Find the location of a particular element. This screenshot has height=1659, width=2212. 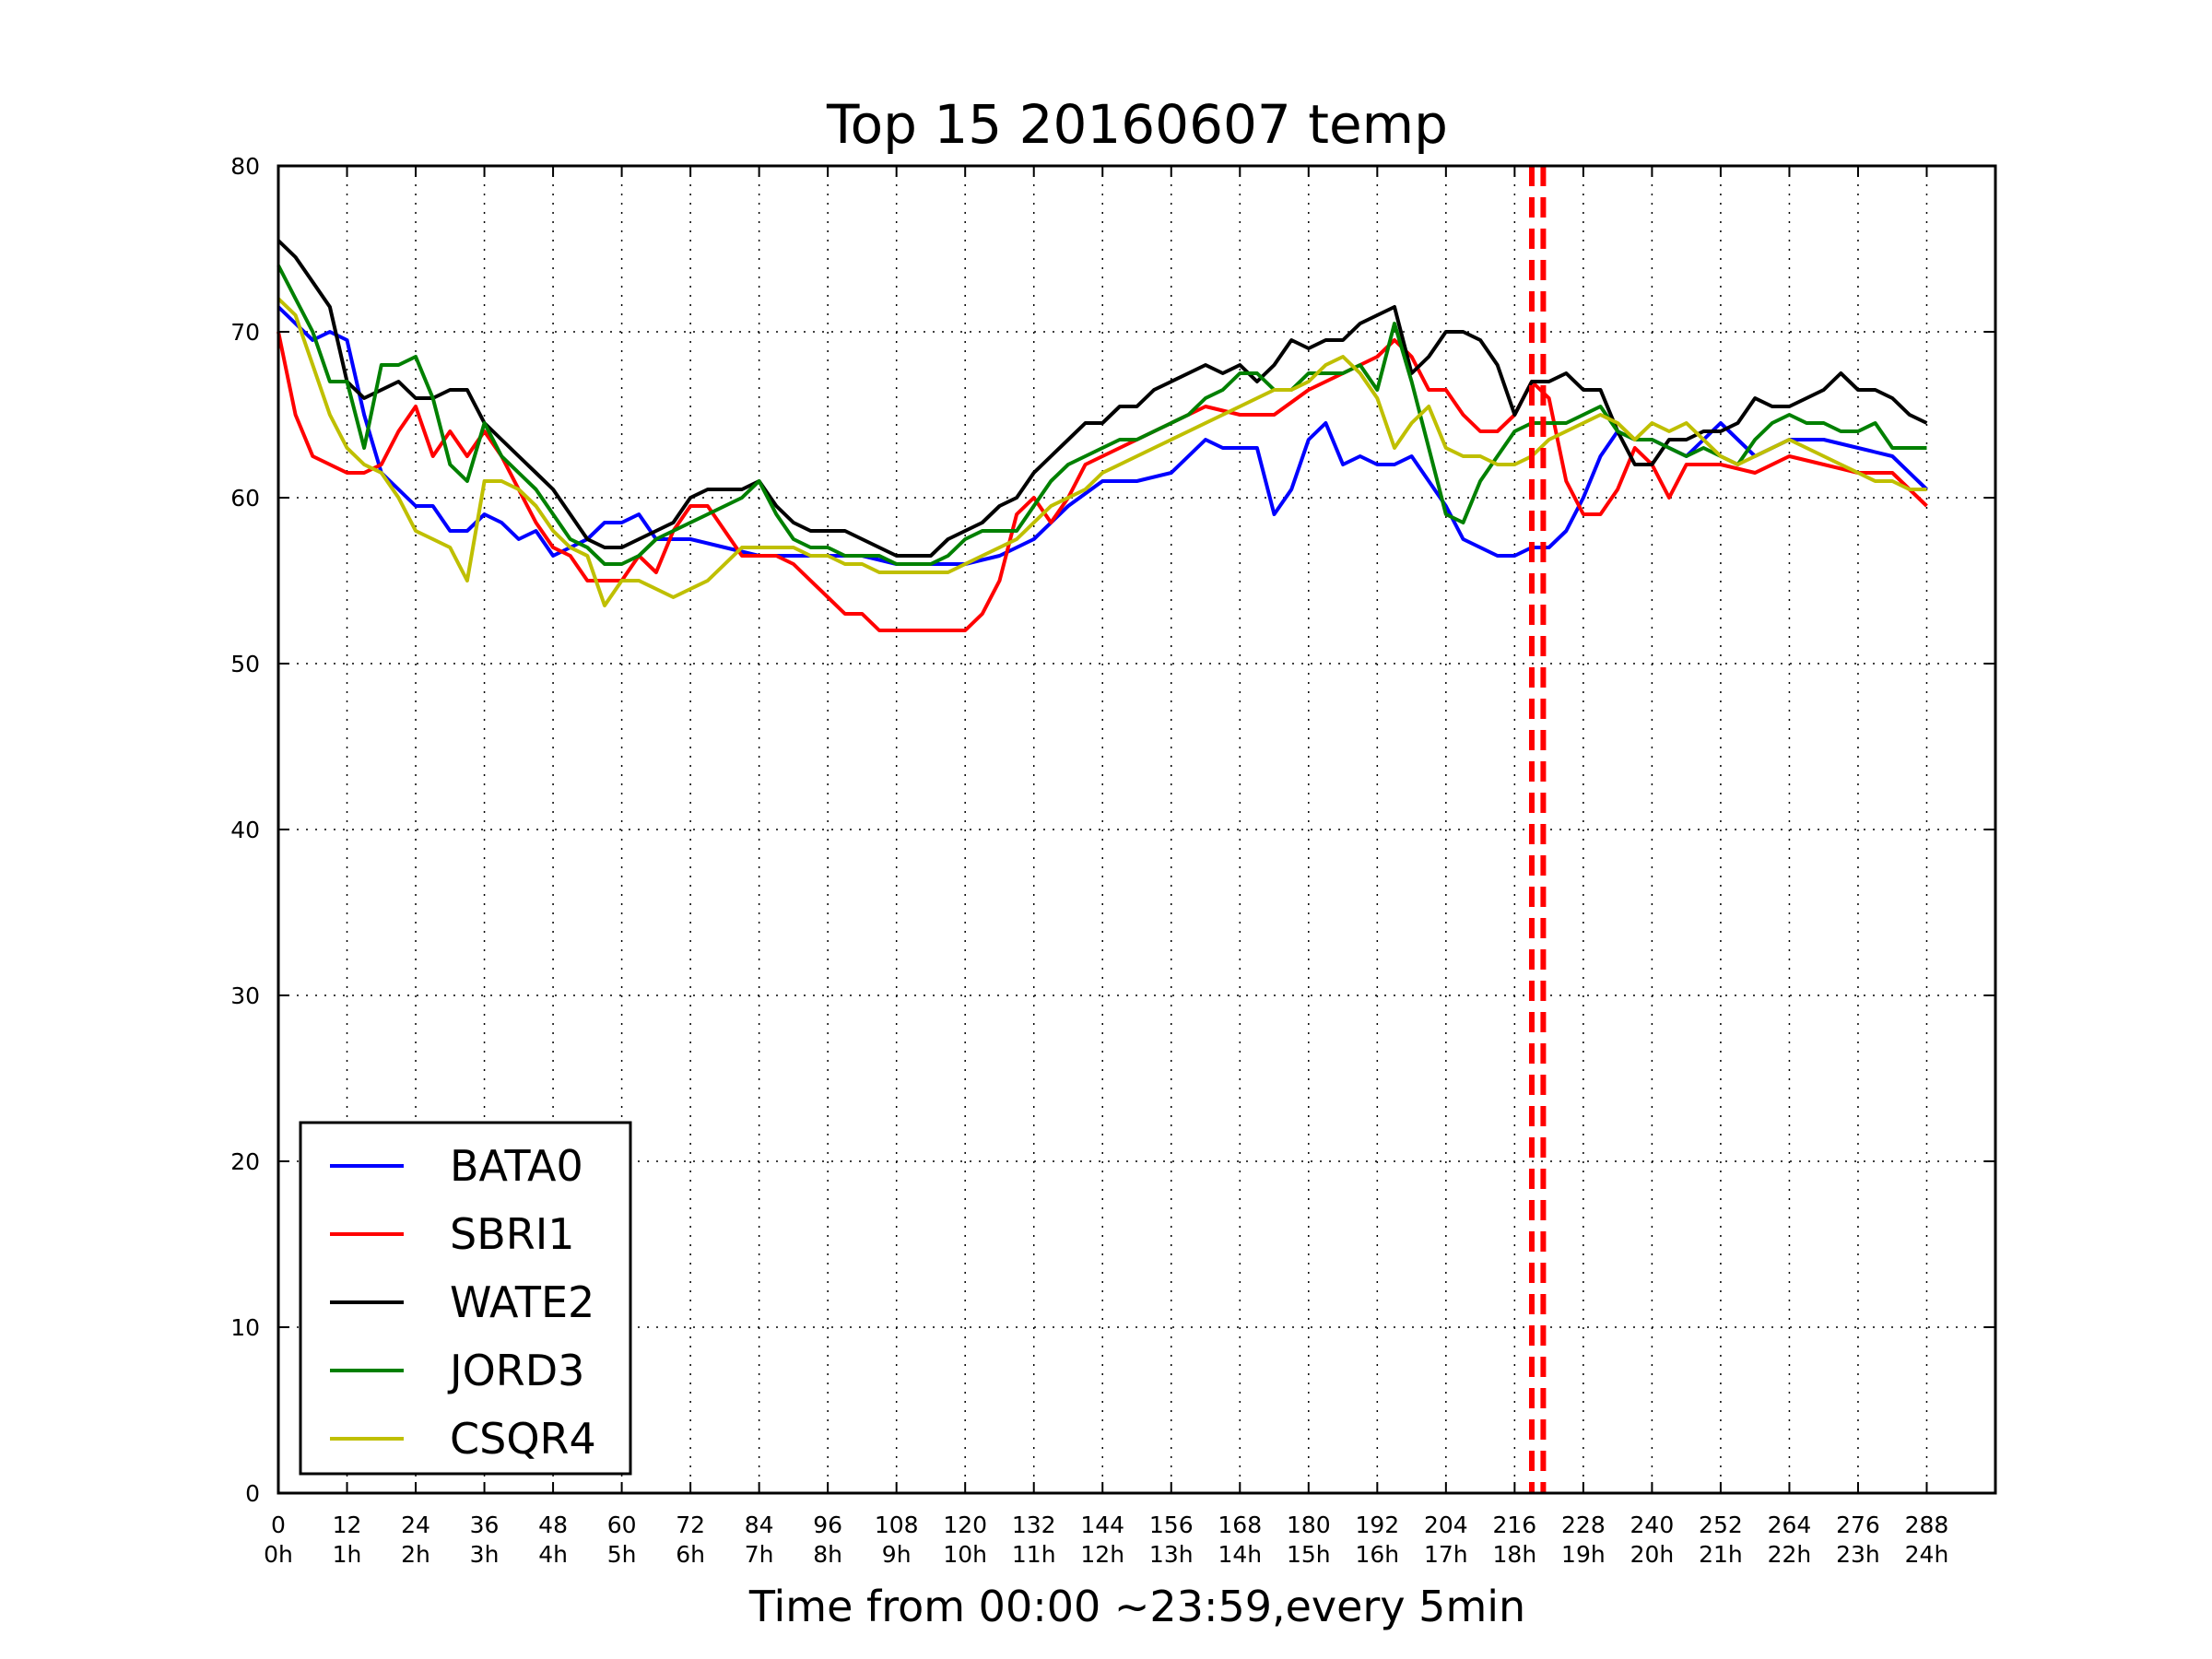

x-tick-label-hour: 9h is located at coordinates (897, 1554).